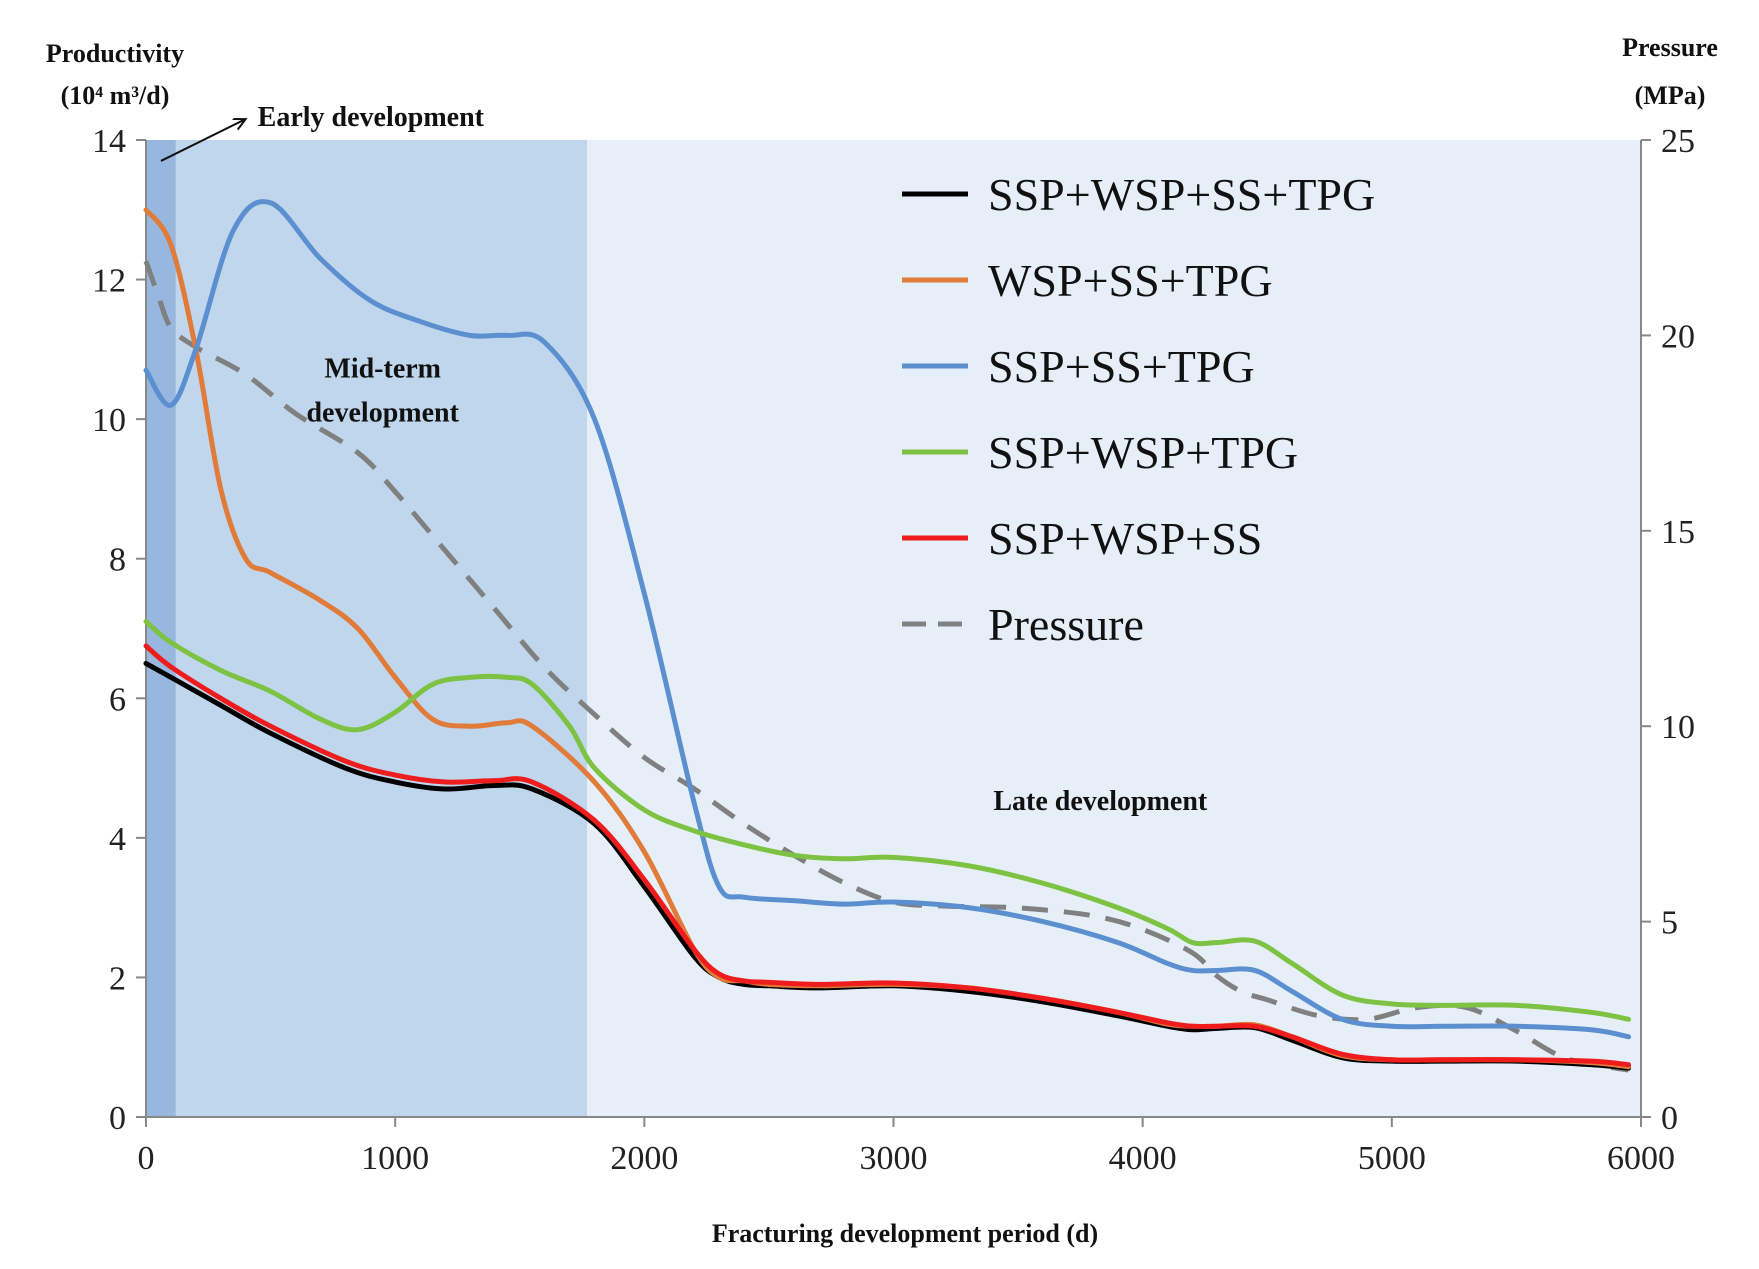 Image resolution: width=1759 pixels, height=1269 pixels. What do you see at coordinates (109, 141) in the screenshot?
I see `left-tick-label: 14` at bounding box center [109, 141].